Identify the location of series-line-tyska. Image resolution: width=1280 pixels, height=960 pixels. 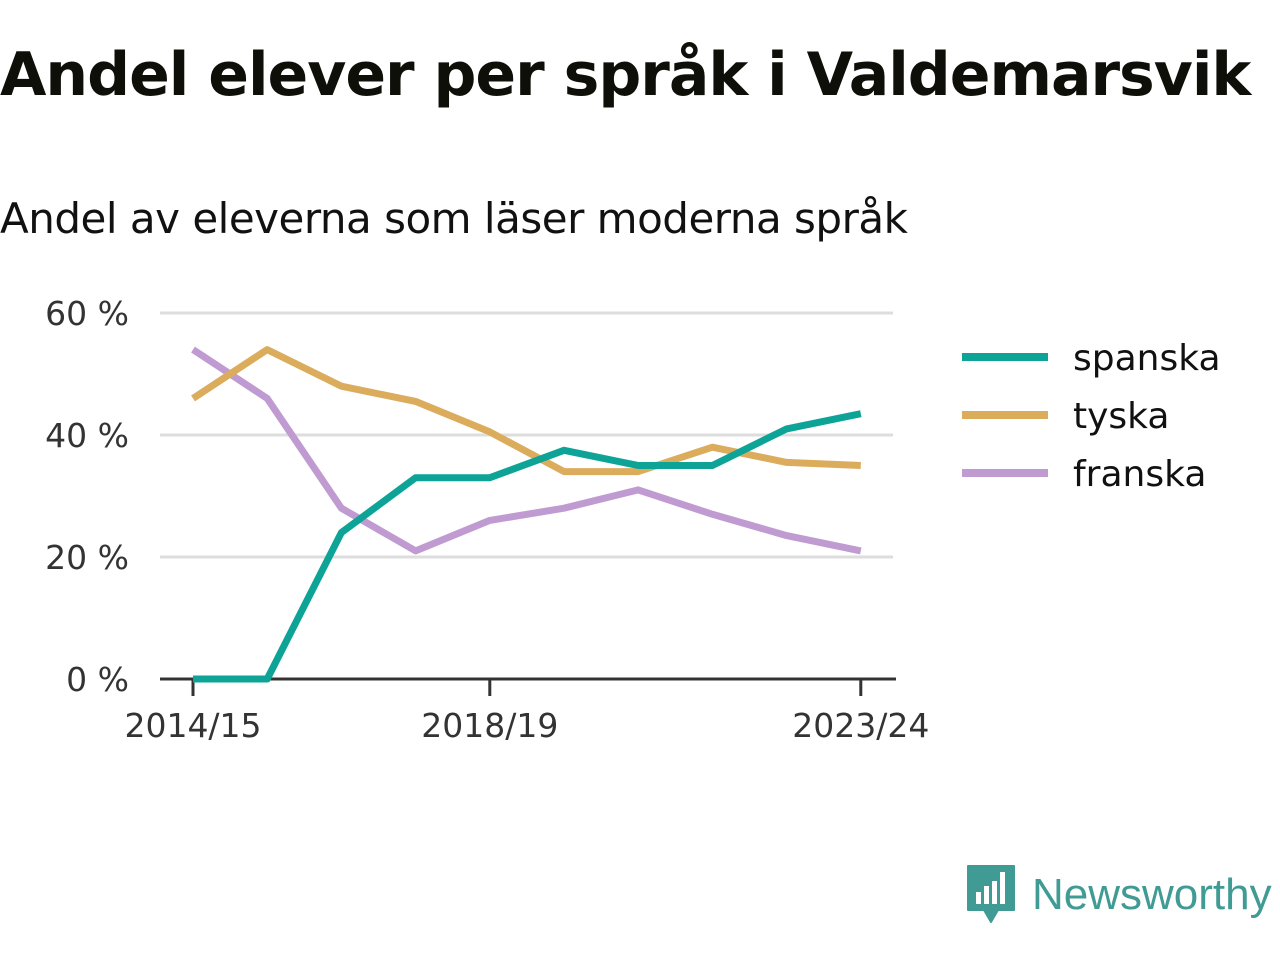
(526, 411).